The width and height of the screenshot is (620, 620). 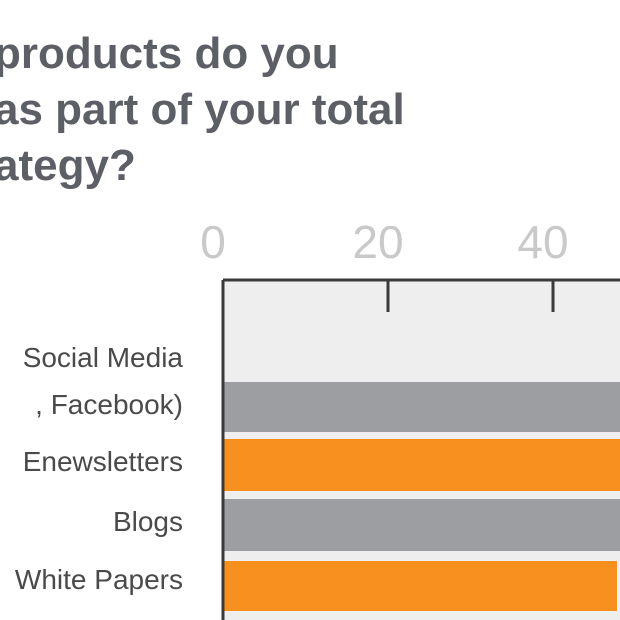 What do you see at coordinates (109, 404) in the screenshot?
I see `category-label-0-line-2: , Facebook)` at bounding box center [109, 404].